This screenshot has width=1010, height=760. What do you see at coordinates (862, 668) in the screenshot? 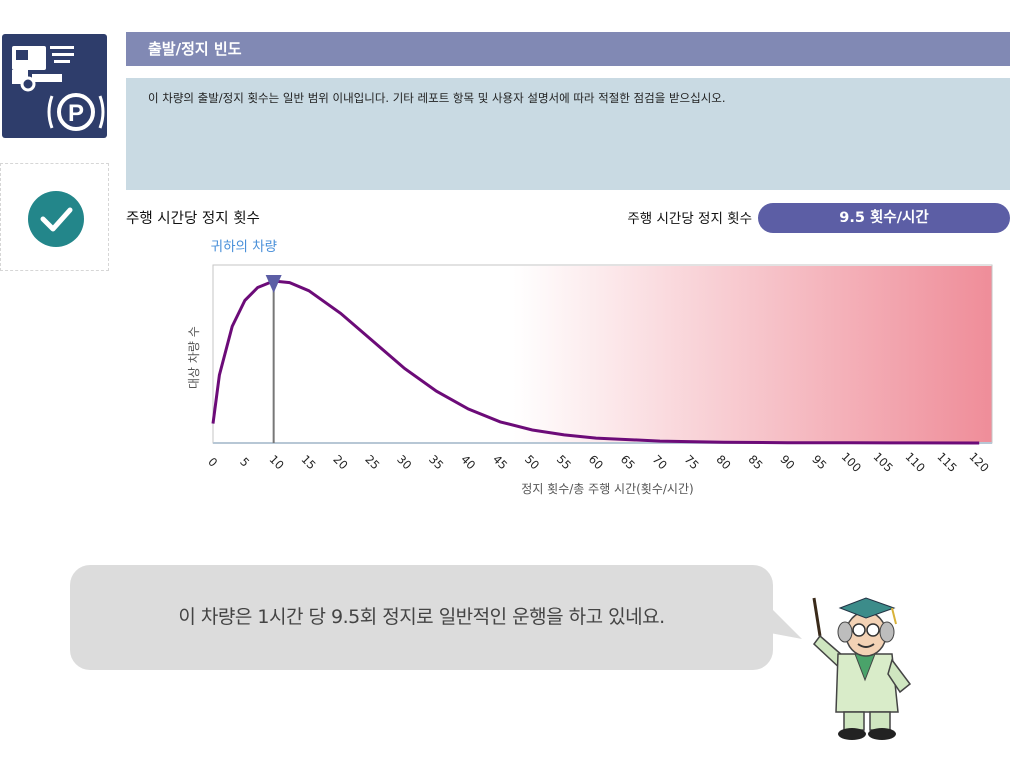
I see `professor-pointer-icon` at bounding box center [862, 668].